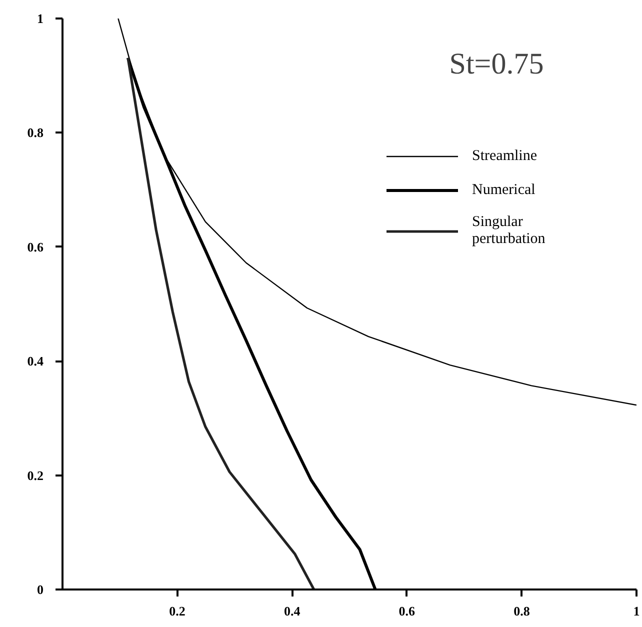  I want to click on legend-label: Numerical, so click(504, 190).